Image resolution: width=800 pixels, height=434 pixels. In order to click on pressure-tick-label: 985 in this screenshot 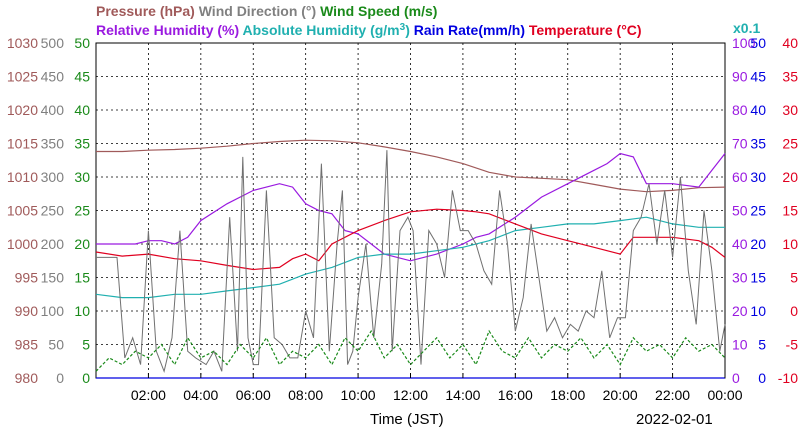, I will do `click(27, 345)`.